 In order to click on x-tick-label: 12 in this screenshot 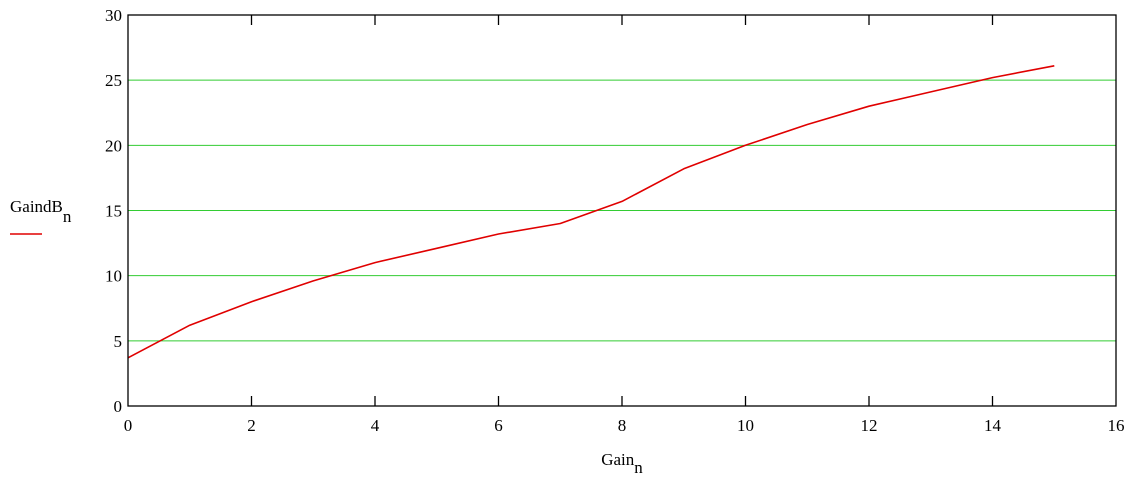, I will do `click(869, 425)`.